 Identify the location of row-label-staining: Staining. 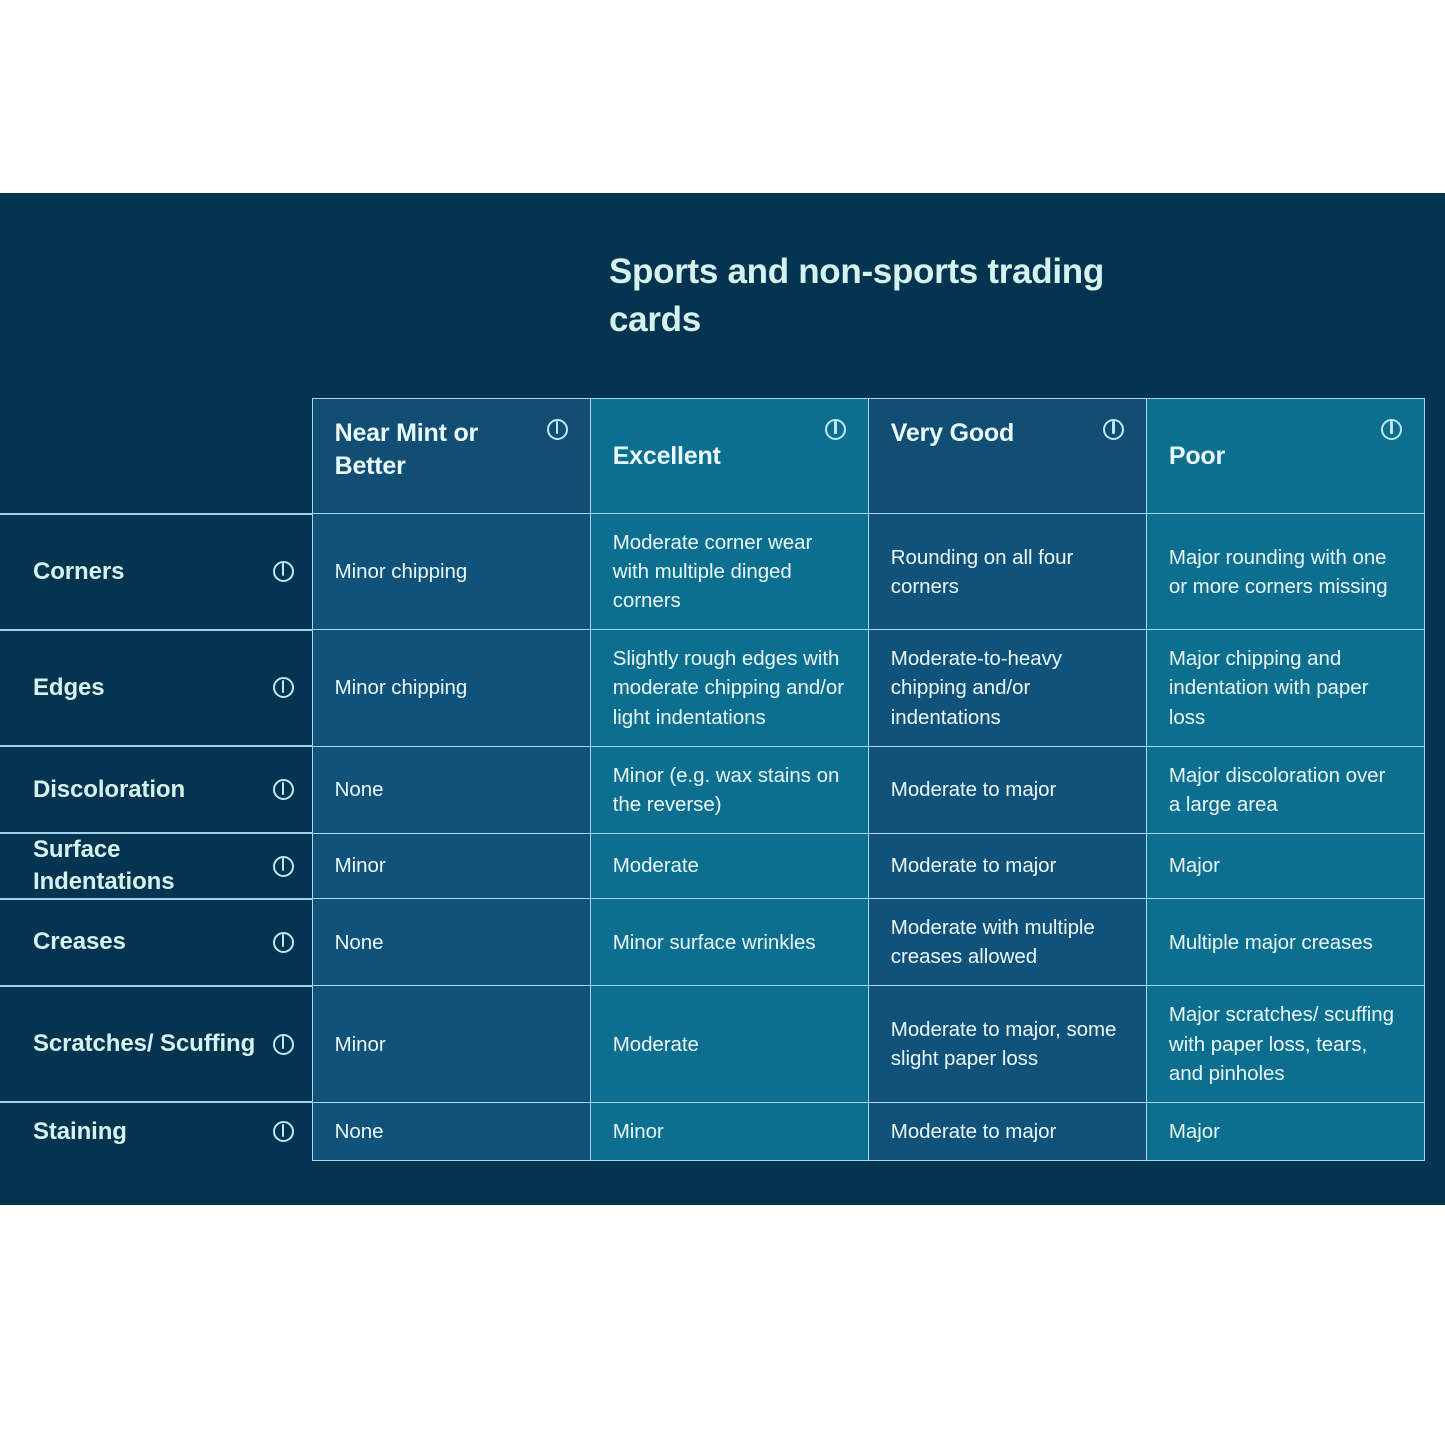
(156, 1131).